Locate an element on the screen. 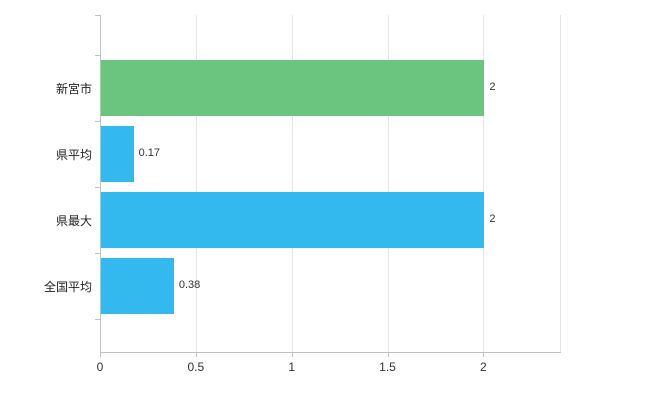 This screenshot has height=400, width=650. category-label: 県最大 is located at coordinates (73, 221).